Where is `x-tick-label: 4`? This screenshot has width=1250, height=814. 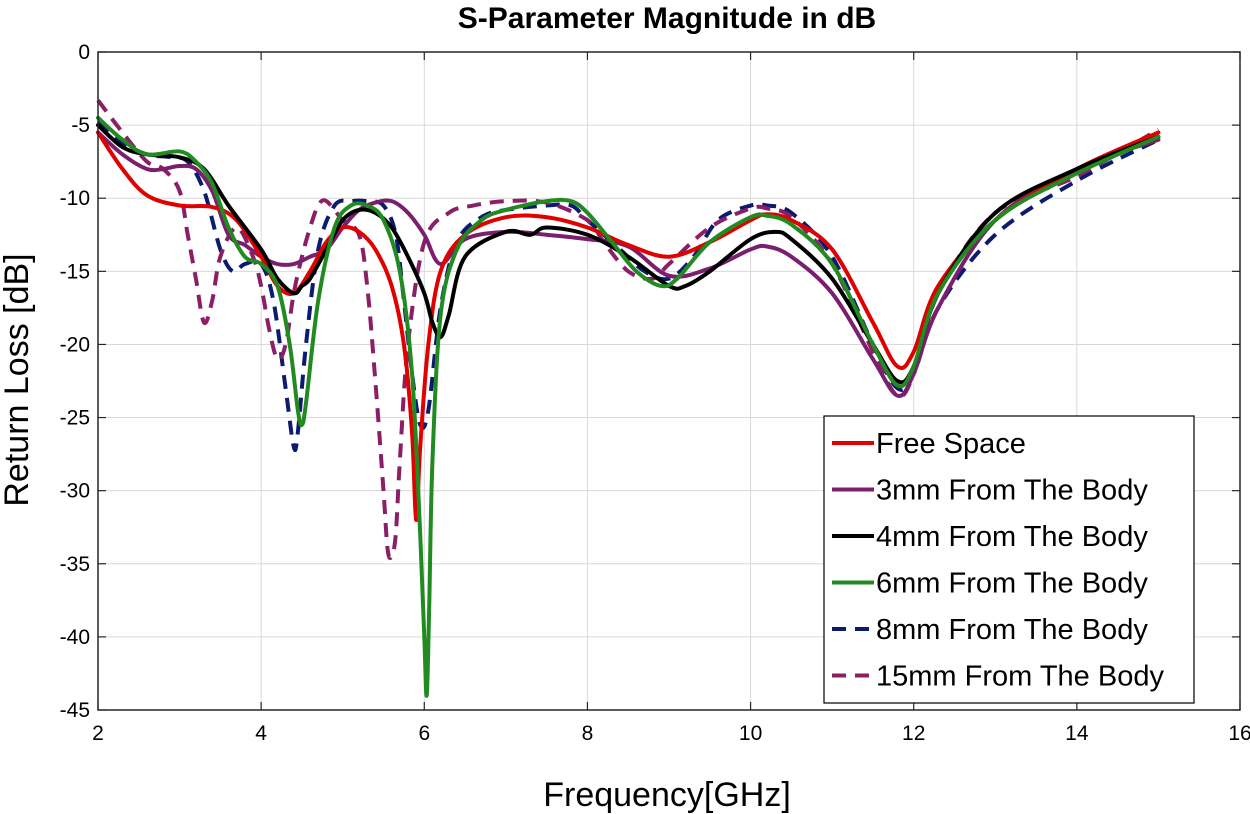
x-tick-label: 4 is located at coordinates (261, 733).